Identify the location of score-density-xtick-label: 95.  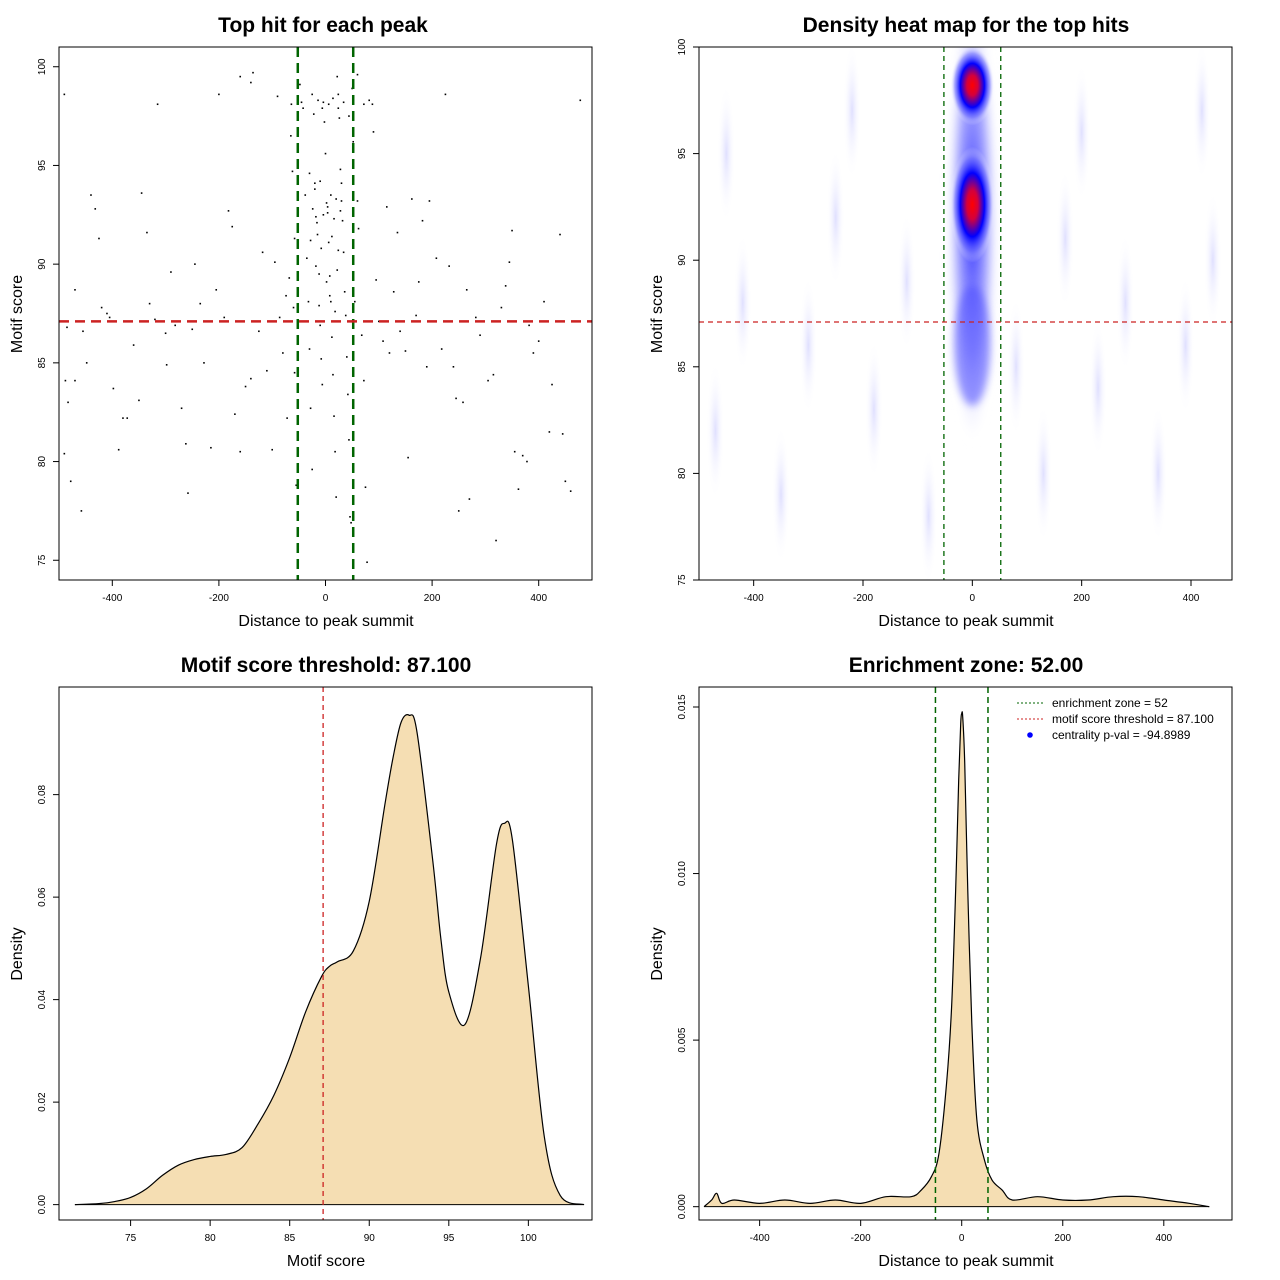
(449, 1238).